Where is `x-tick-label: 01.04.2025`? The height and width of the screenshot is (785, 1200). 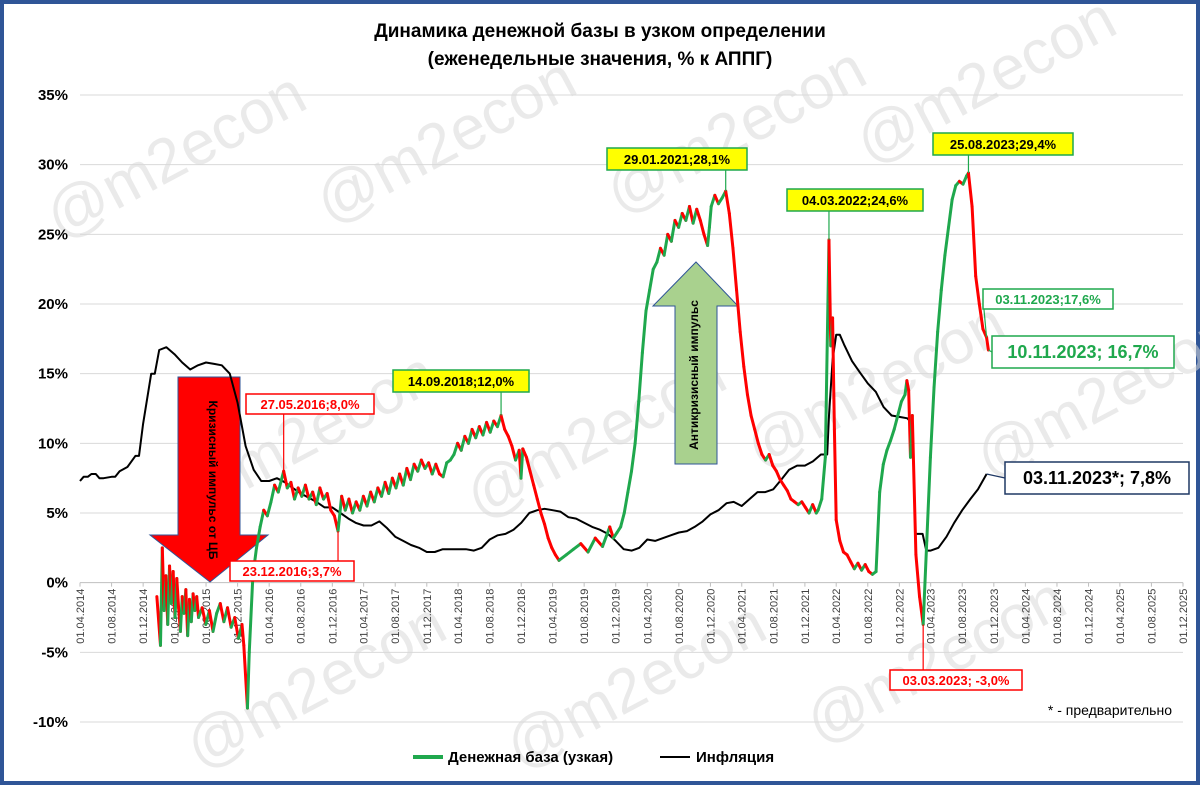 x-tick-label: 01.04.2025 is located at coordinates (1121, 616).